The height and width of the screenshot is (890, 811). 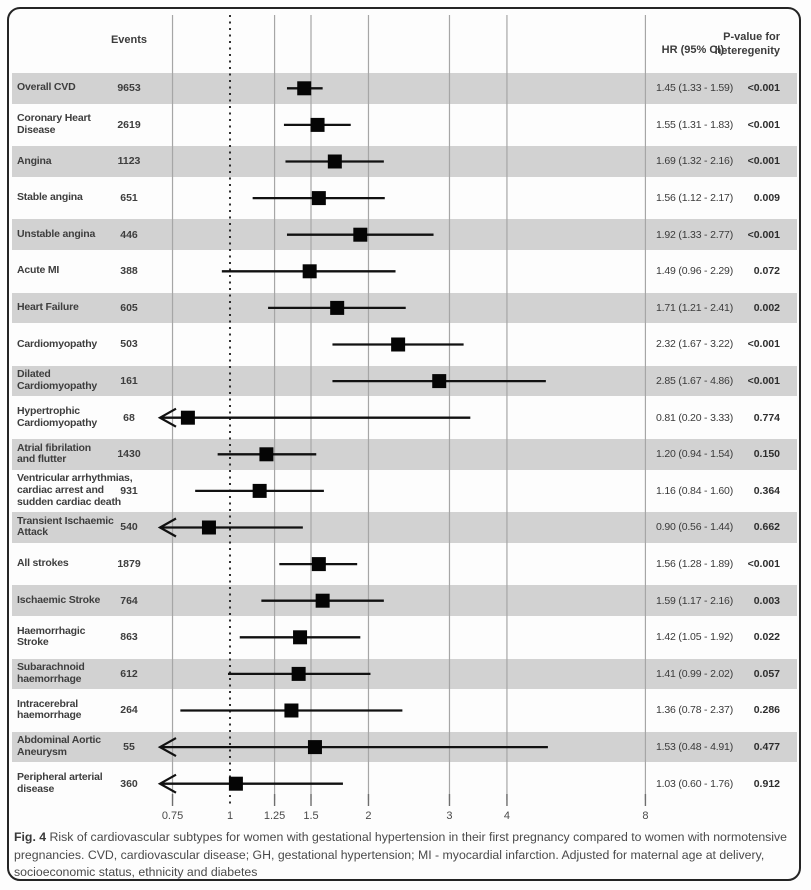 What do you see at coordinates (766, 198) in the screenshot?
I see `row-pvalue: 0.009` at bounding box center [766, 198].